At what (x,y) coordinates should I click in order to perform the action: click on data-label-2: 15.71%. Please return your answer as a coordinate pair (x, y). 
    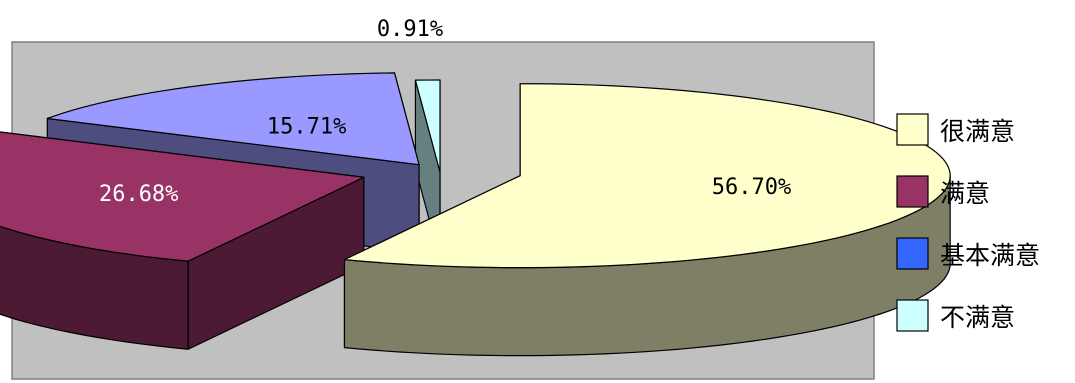
    Looking at the image, I should click on (306, 127).